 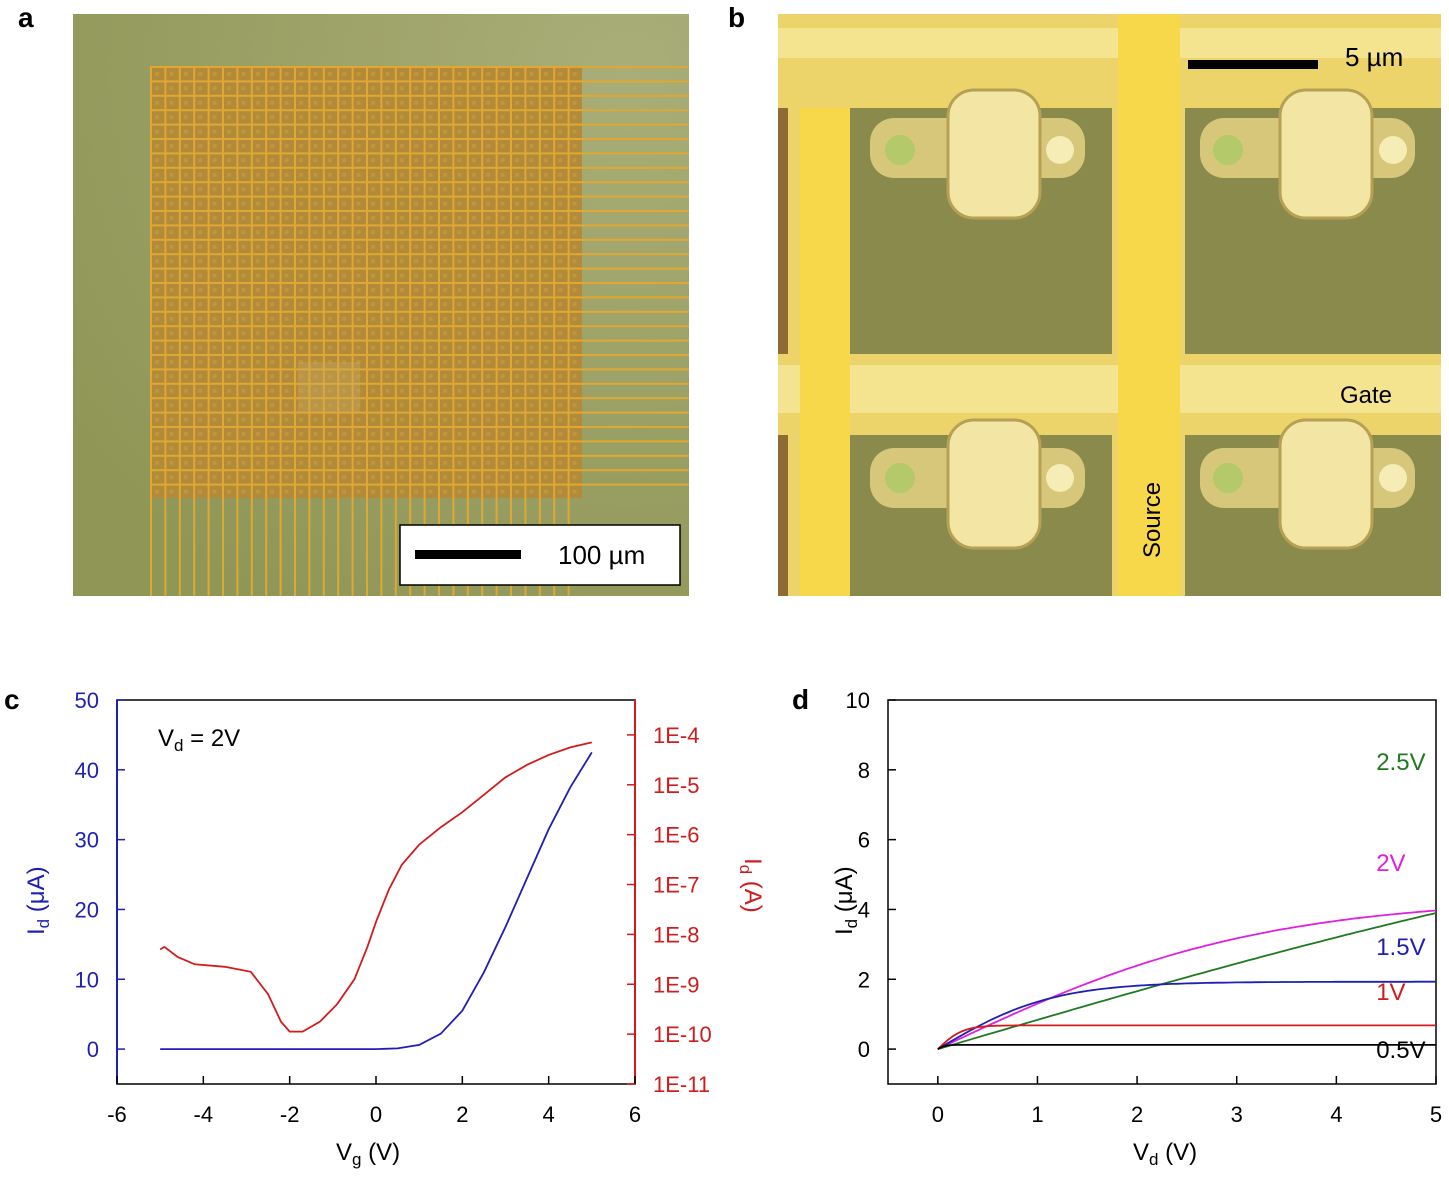 I want to click on chart-d-ytick-label: 0, so click(x=864, y=1049).